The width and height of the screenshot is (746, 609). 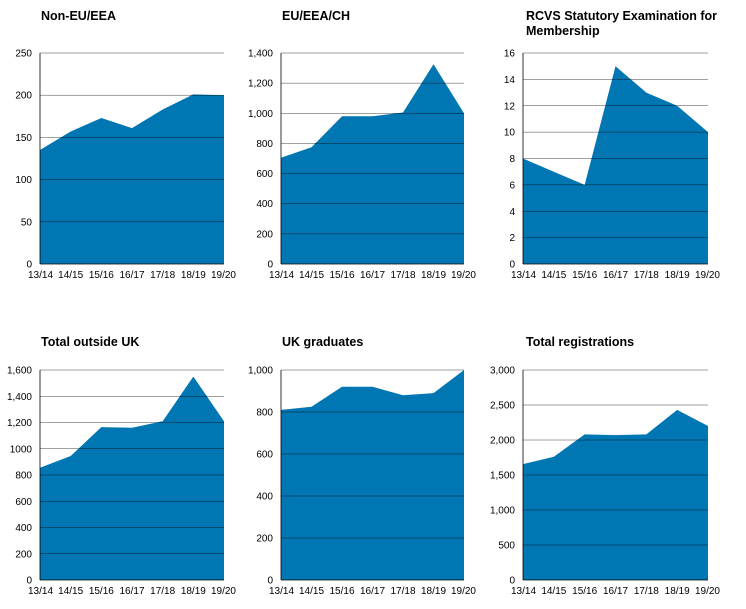 What do you see at coordinates (512, 159) in the screenshot?
I see `y-tick-label: 8` at bounding box center [512, 159].